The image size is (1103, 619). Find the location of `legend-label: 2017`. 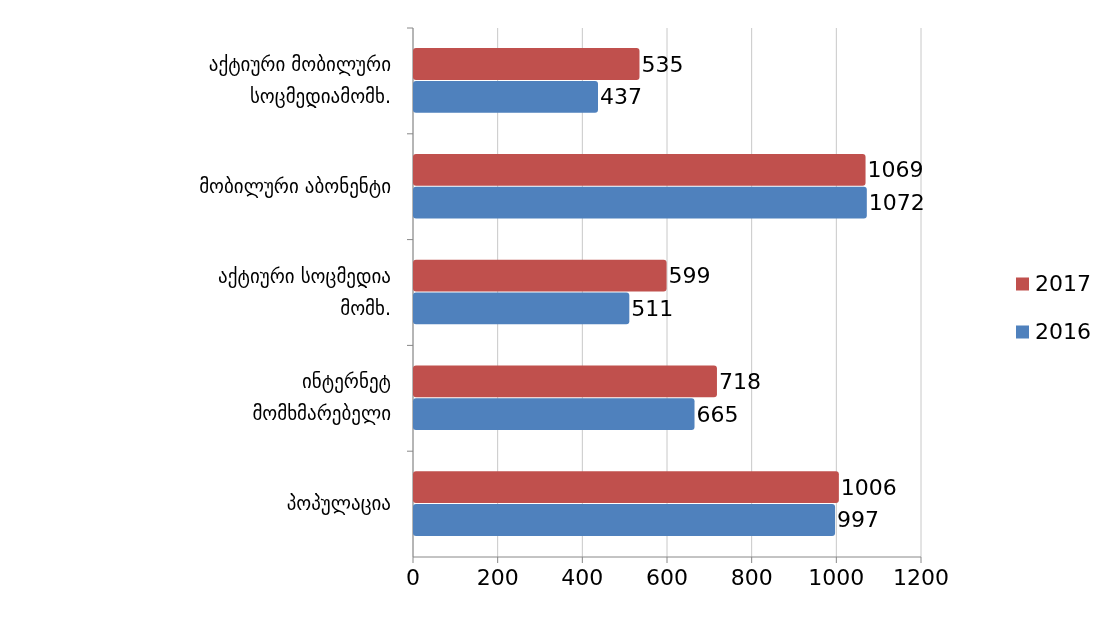

legend-label: 2017 is located at coordinates (1063, 283).